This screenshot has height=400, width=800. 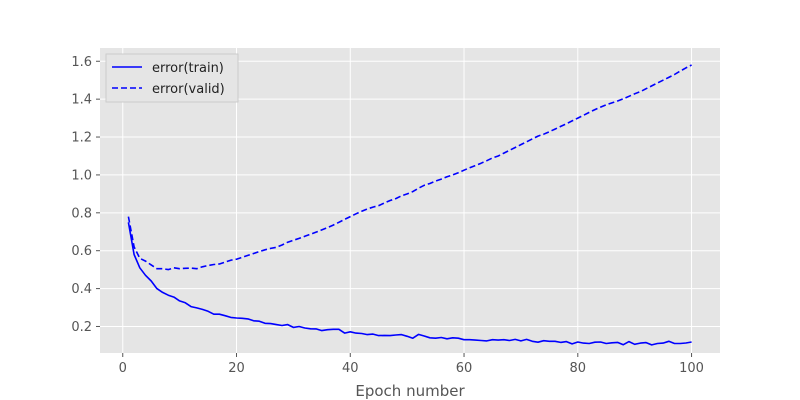 I want to click on x-tick-label: 20, so click(x=236, y=368).